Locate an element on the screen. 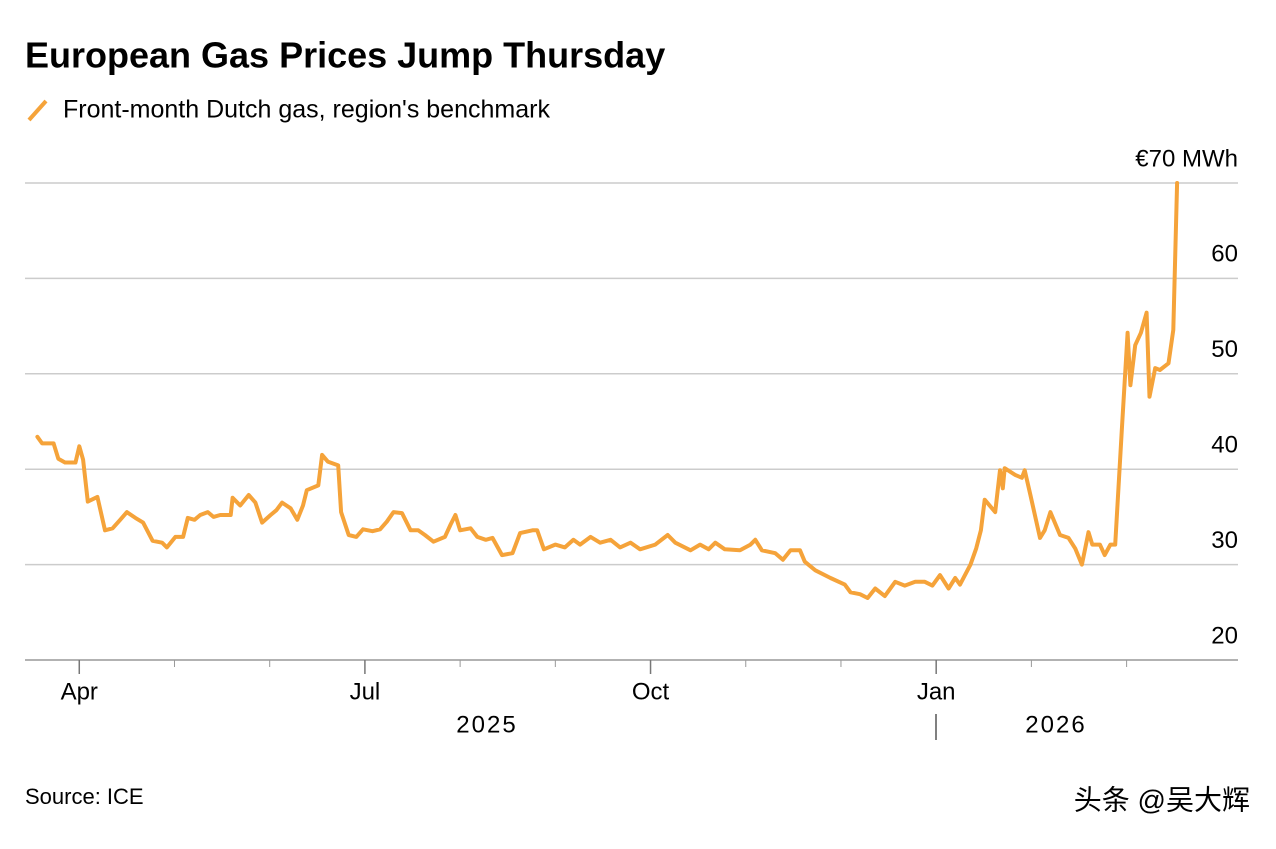  legend-swatch is located at coordinates (37, 110).